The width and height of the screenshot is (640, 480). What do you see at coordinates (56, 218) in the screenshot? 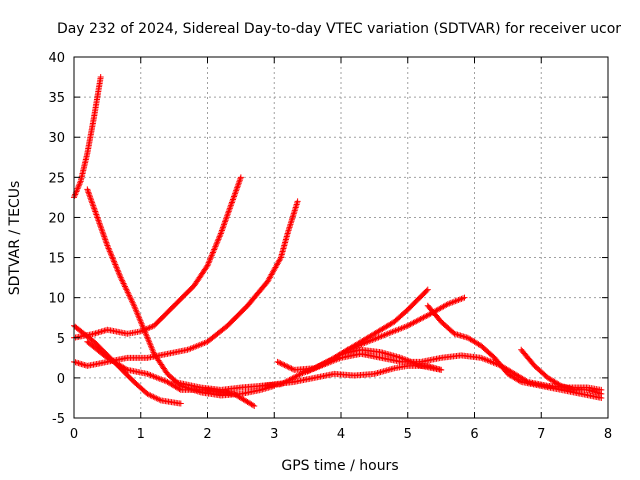
I see `y-tick-label: 20` at bounding box center [56, 218].